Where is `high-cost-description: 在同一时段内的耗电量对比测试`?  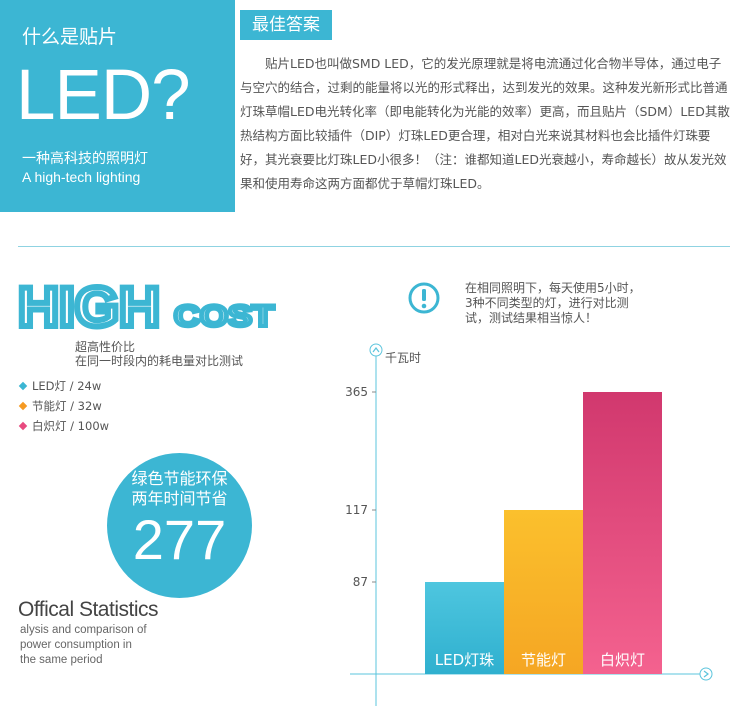
high-cost-description: 在同一时段内的耗电量对比测试 is located at coordinates (159, 361).